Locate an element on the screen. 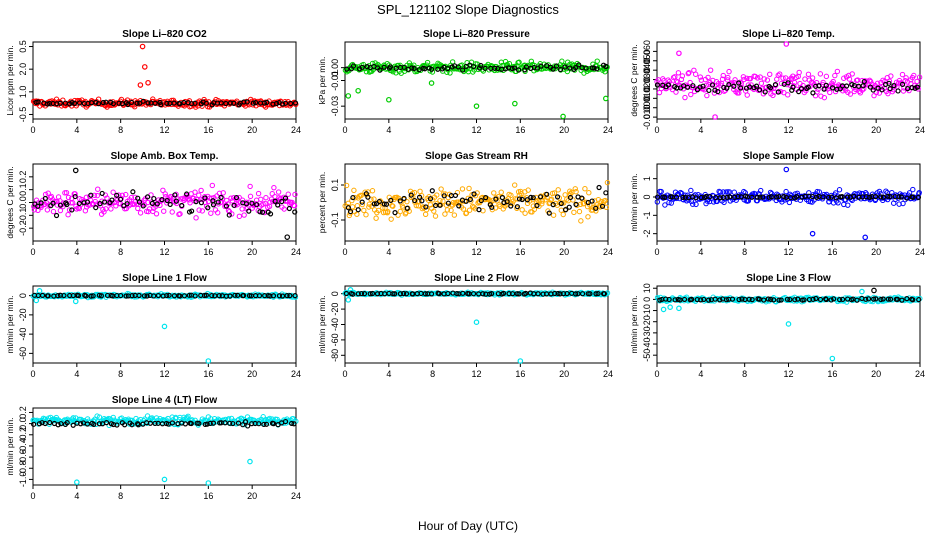 This screenshot has width=936, height=540. x-tick-label: 20 is located at coordinates (564, 374).